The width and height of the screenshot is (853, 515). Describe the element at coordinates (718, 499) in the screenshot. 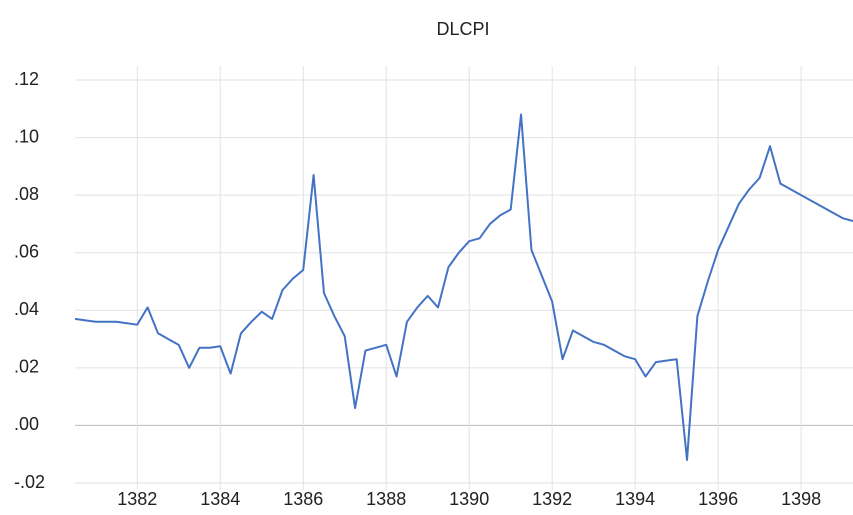

I see `x-tick-label: 1396` at that location.